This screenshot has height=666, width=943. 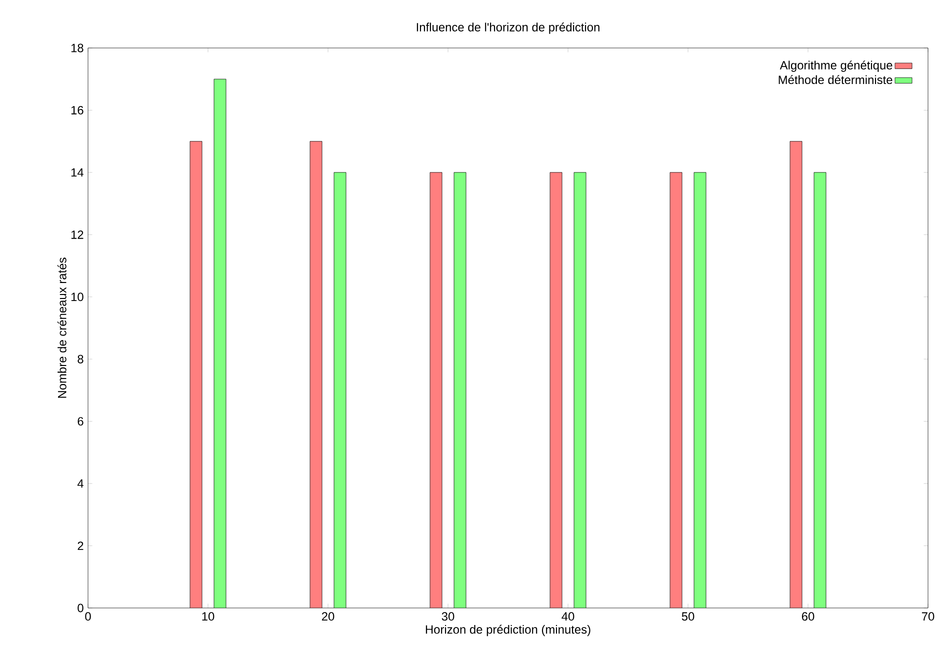 I want to click on y-tick-label: 8, so click(x=81, y=359).